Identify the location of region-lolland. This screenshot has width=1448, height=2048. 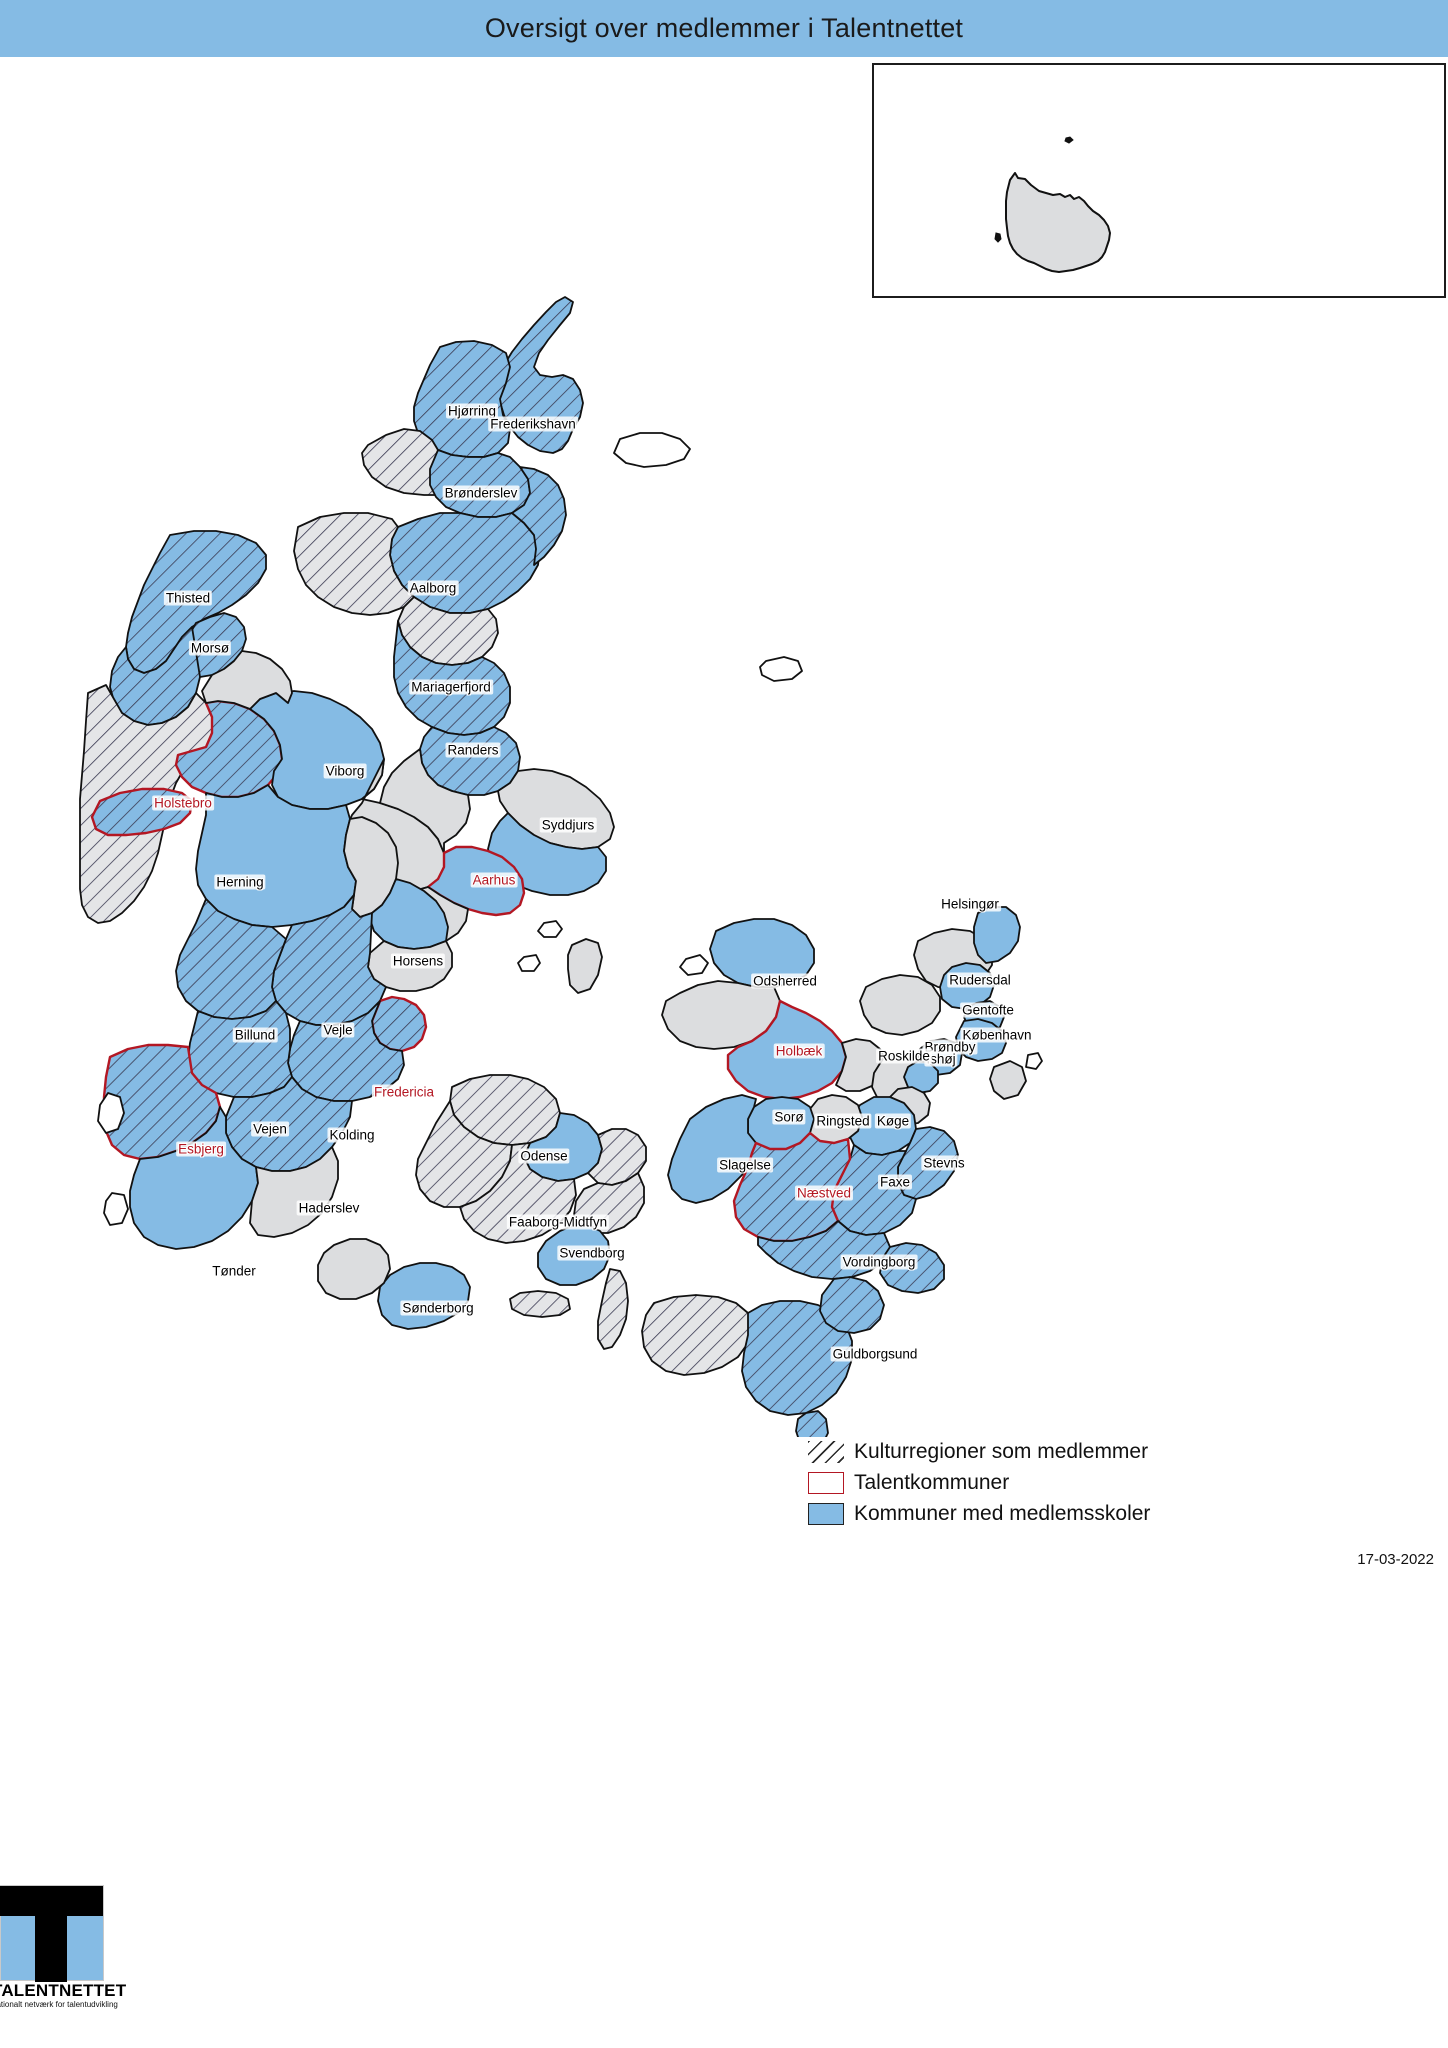
(697, 1335).